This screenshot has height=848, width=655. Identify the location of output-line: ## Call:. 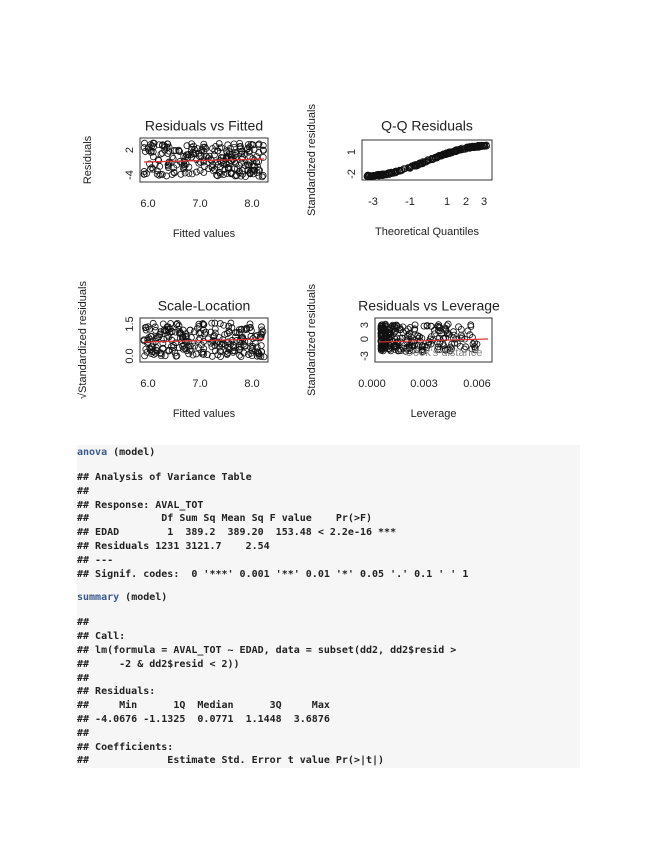
(101, 637).